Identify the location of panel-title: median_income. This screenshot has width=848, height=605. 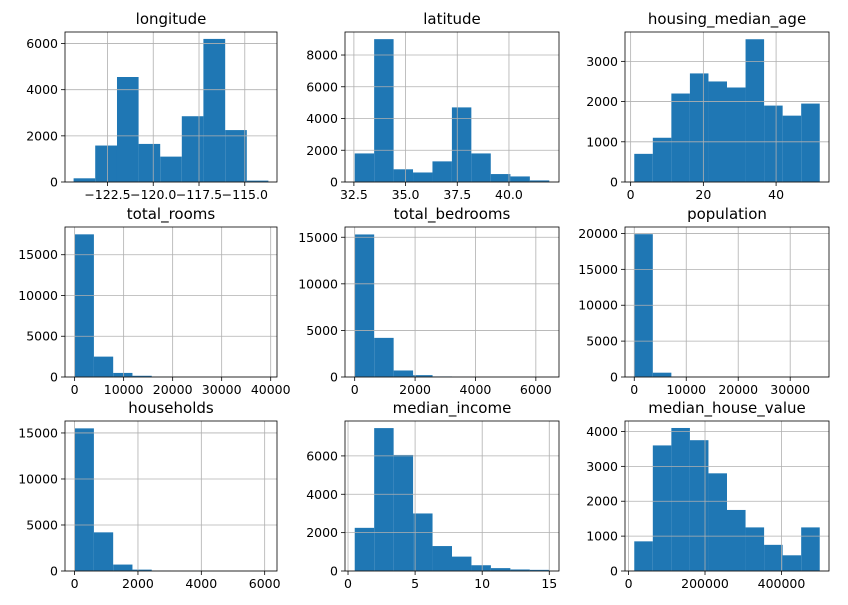
(452, 408).